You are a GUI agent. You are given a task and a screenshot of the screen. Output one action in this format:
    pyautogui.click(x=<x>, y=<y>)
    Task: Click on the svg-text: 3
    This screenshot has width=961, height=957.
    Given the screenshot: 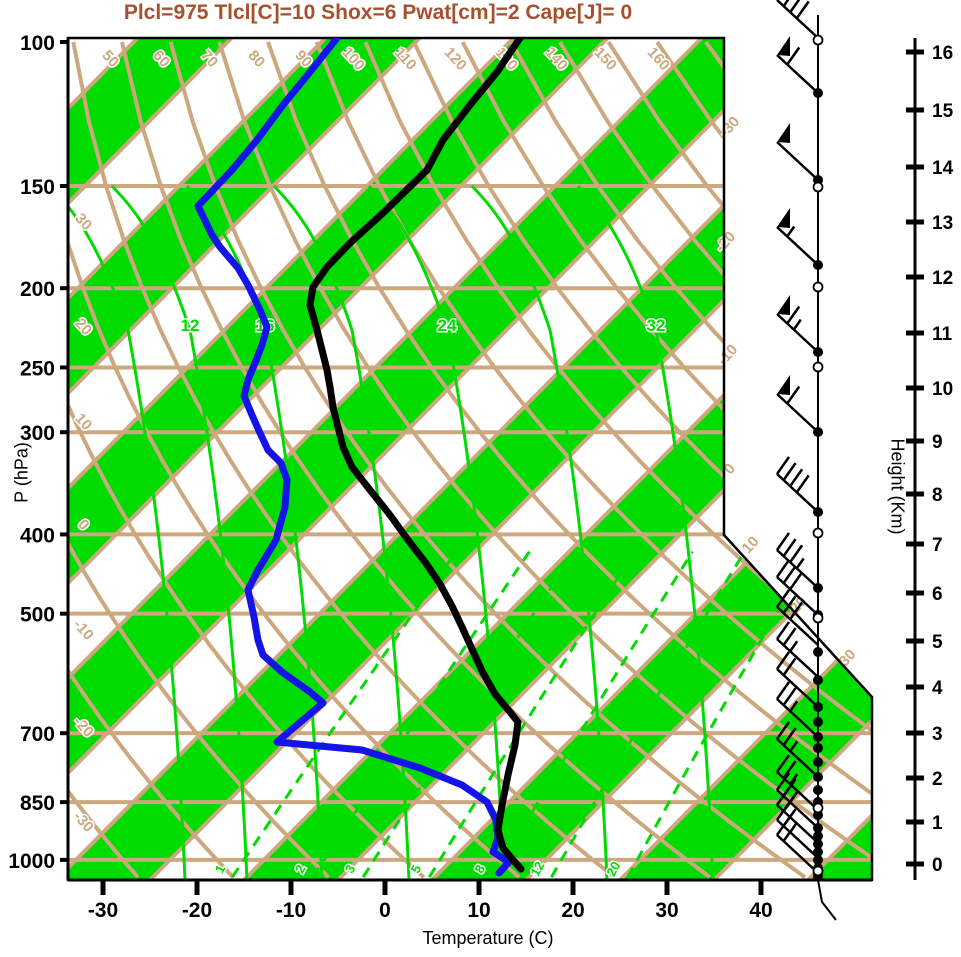 What is the action you would take?
    pyautogui.click(x=937, y=734)
    